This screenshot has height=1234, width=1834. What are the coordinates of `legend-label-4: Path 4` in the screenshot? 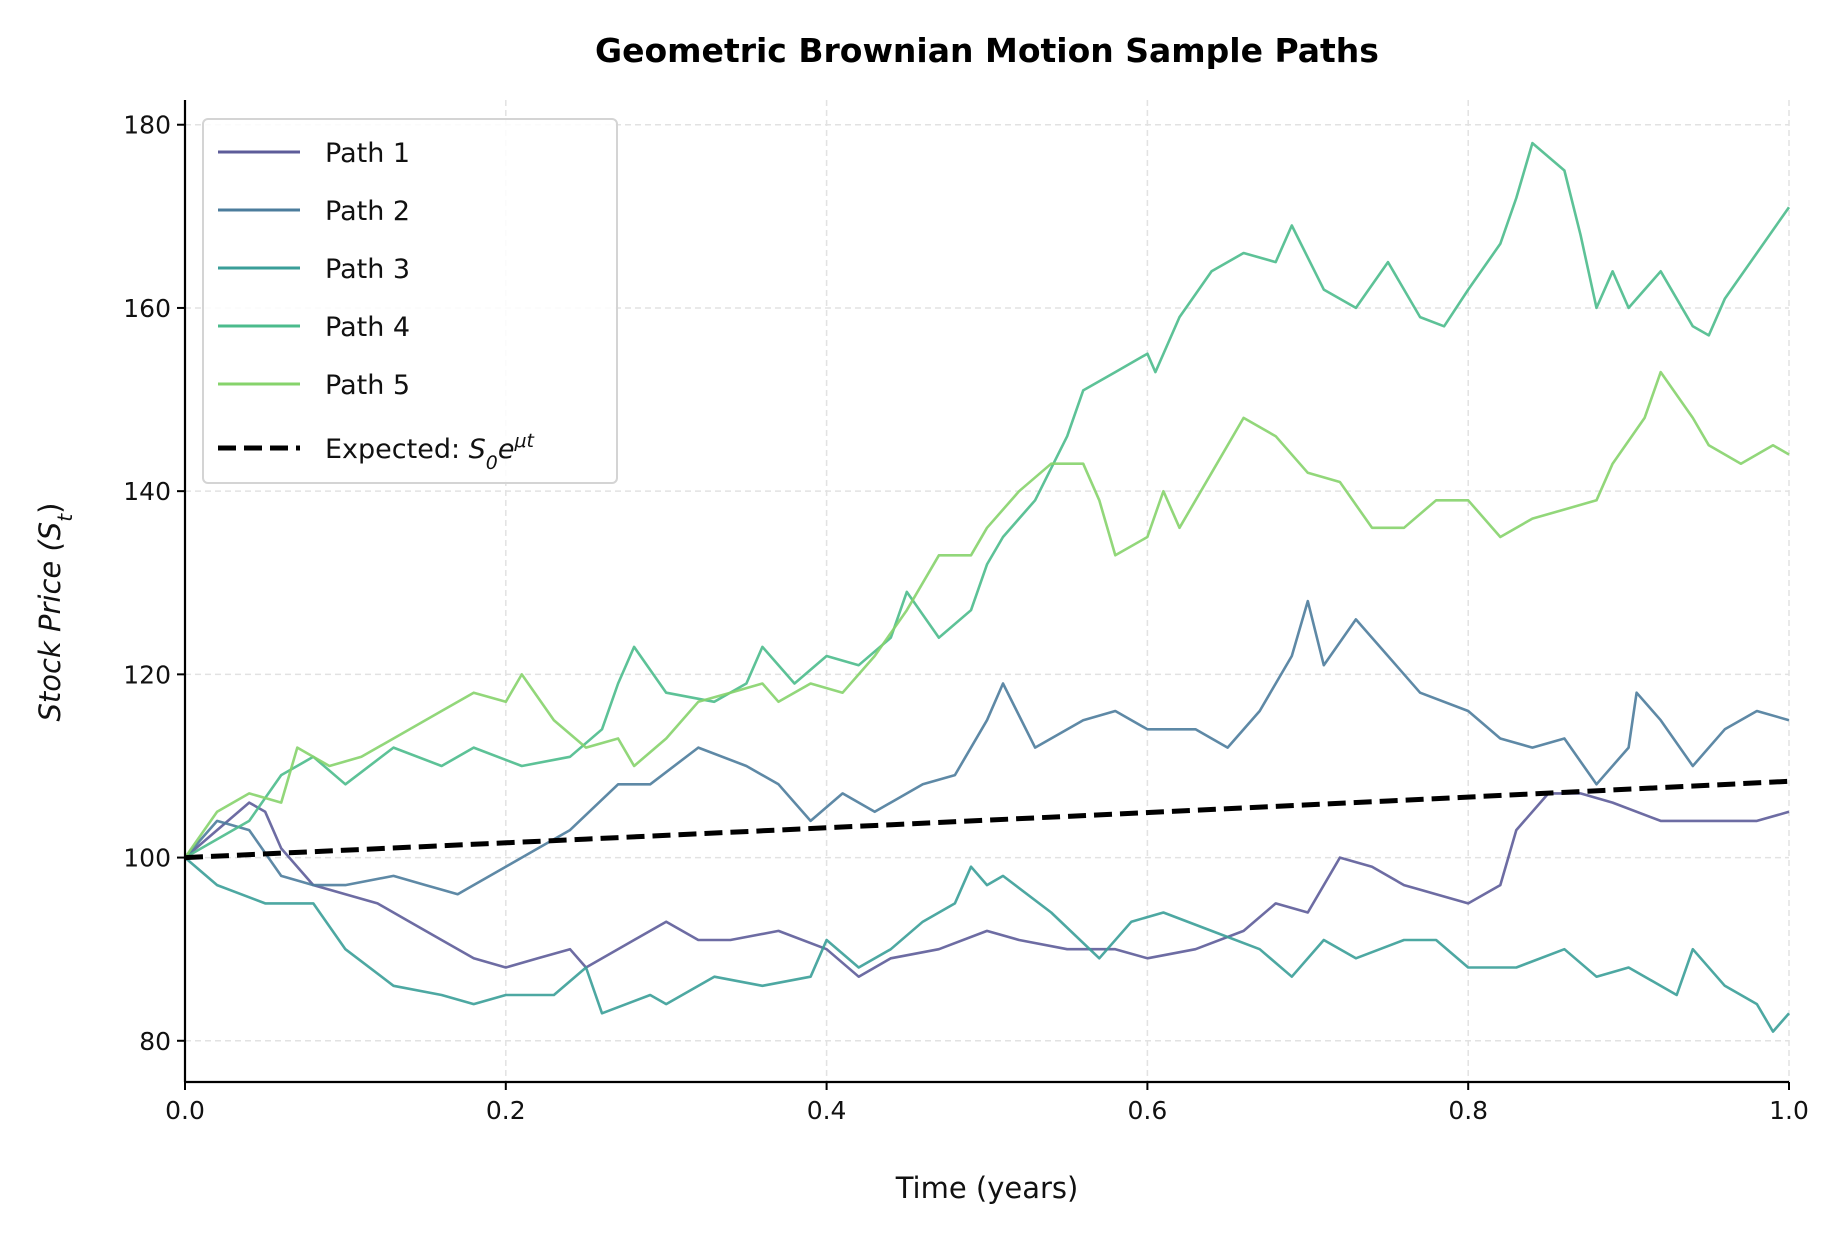 It's located at (367, 327).